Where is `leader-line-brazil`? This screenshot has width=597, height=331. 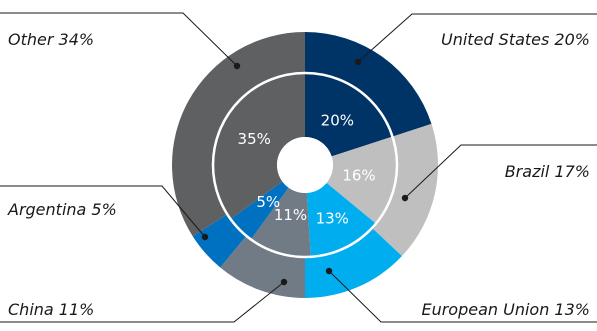
leader-line-brazil is located at coordinates (500, 171).